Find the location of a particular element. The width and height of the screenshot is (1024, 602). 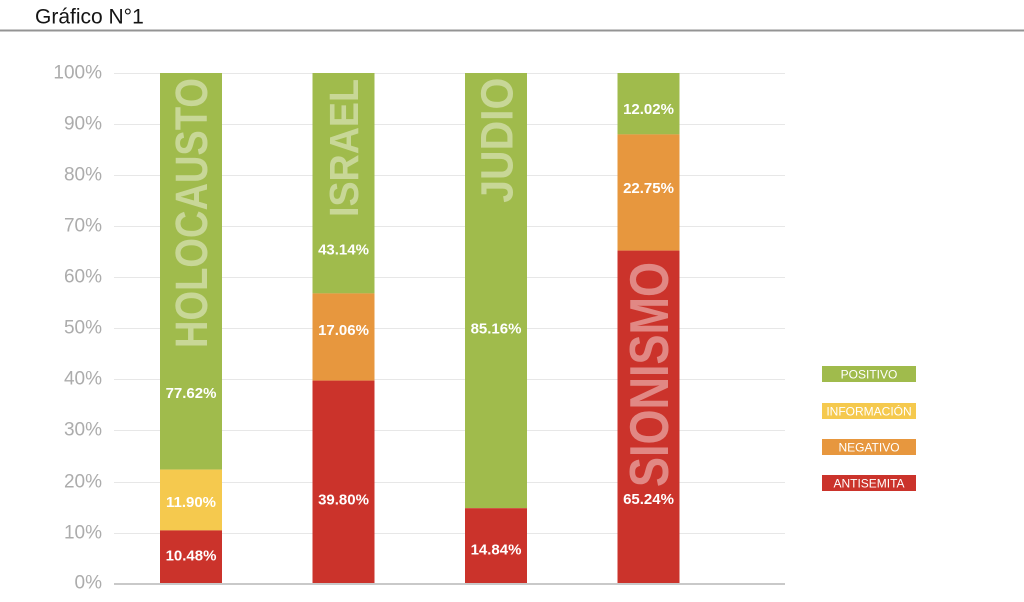

svg-text: NEGATIVO is located at coordinates (868, 447).